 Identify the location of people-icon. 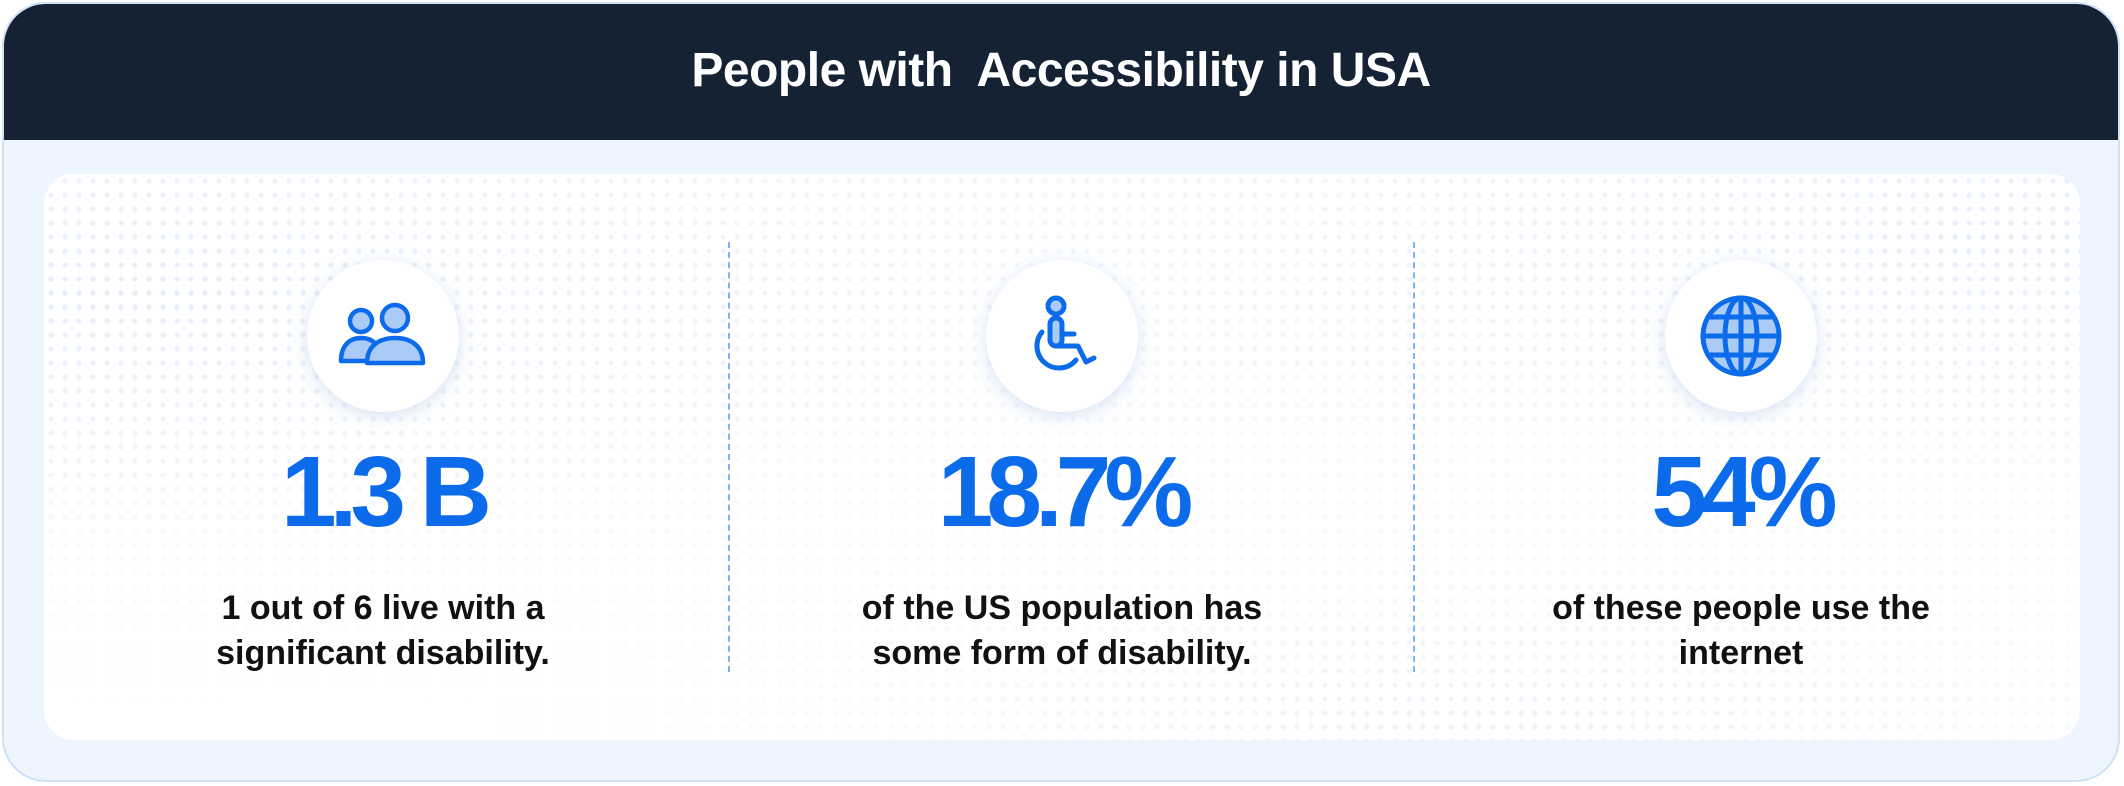
(383, 336).